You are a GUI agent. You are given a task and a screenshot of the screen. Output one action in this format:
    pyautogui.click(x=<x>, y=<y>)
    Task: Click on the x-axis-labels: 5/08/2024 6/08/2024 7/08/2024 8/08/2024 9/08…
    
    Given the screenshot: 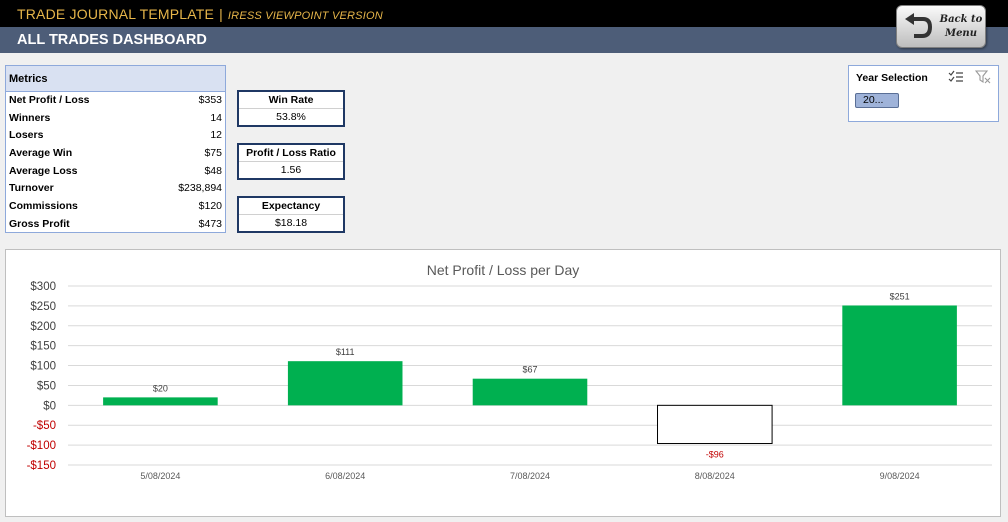 What is the action you would take?
    pyautogui.click(x=529, y=476)
    